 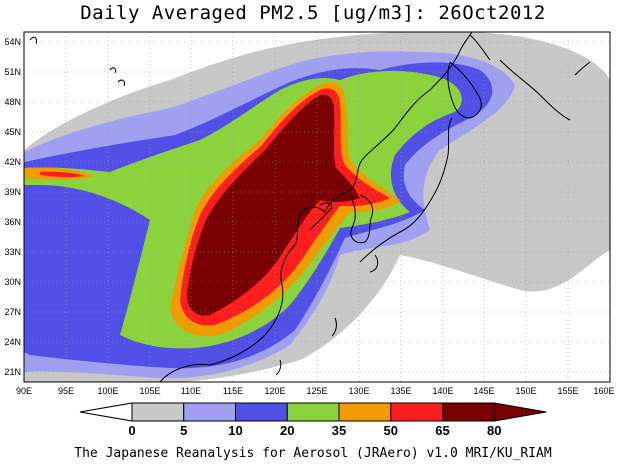 I want to click on colorbar-label: 5, so click(x=183, y=430).